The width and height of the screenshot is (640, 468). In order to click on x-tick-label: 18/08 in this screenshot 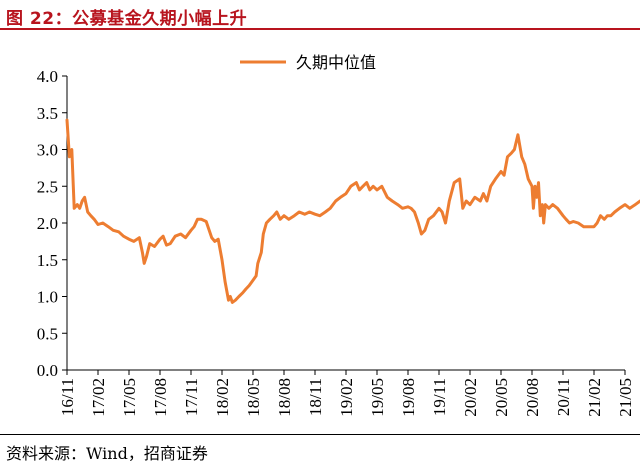, I will do `click(284, 397)`.